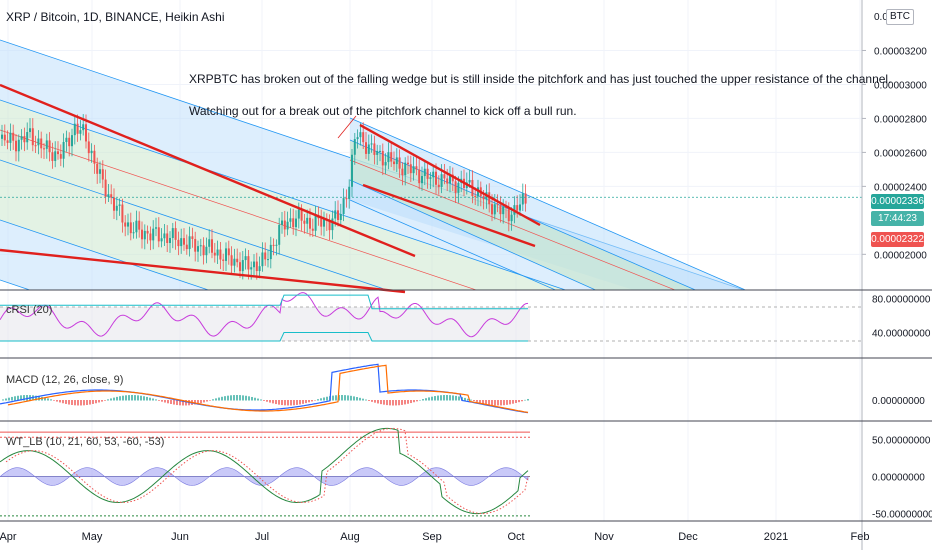 The width and height of the screenshot is (932, 550). What do you see at coordinates (180, 537) in the screenshot?
I see `x-tick-label-2: Jun` at bounding box center [180, 537].